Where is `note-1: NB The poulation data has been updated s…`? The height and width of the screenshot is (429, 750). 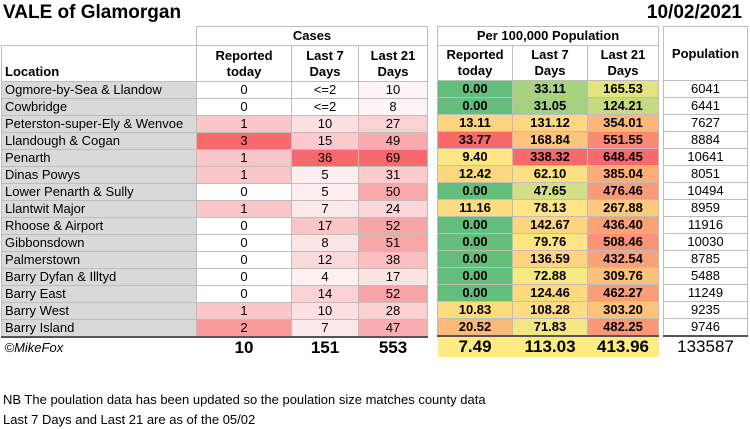
note-1: NB The poulation data has been updated s… is located at coordinates (244, 399).